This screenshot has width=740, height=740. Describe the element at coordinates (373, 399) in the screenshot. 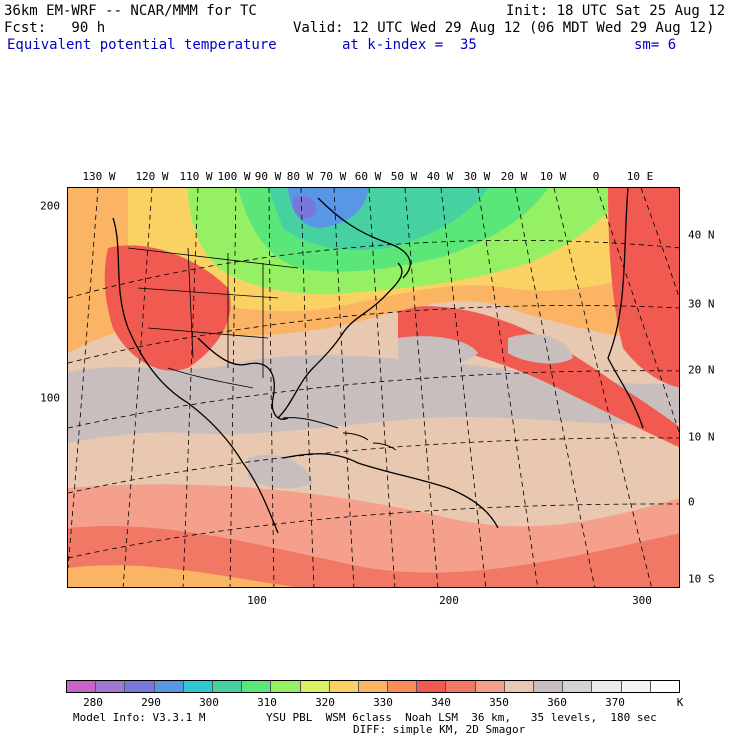

I see `tropical-grey-band` at that location.